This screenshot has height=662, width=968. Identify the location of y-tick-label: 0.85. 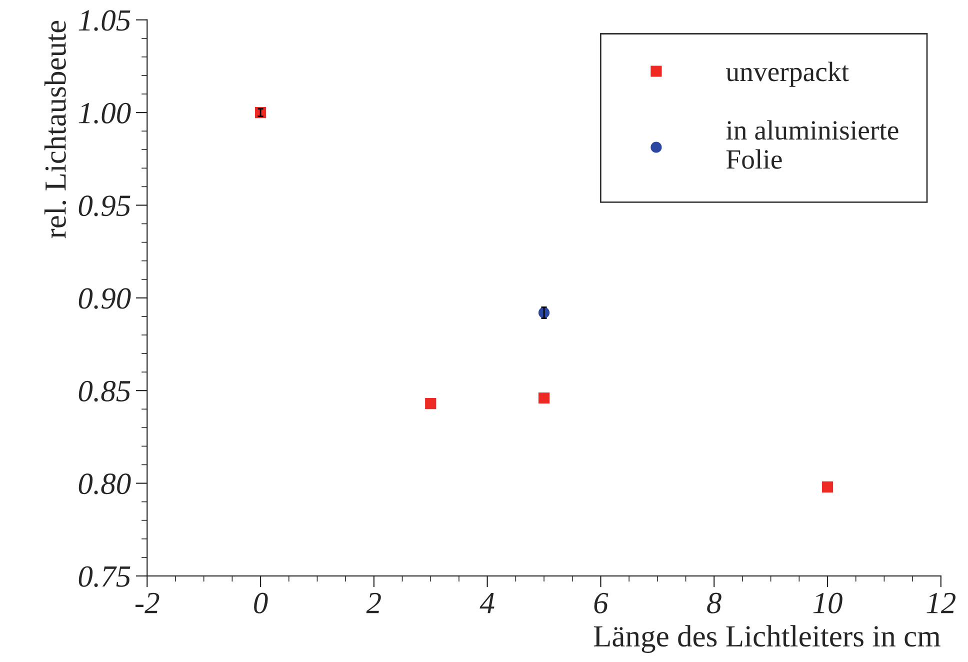
(104, 391).